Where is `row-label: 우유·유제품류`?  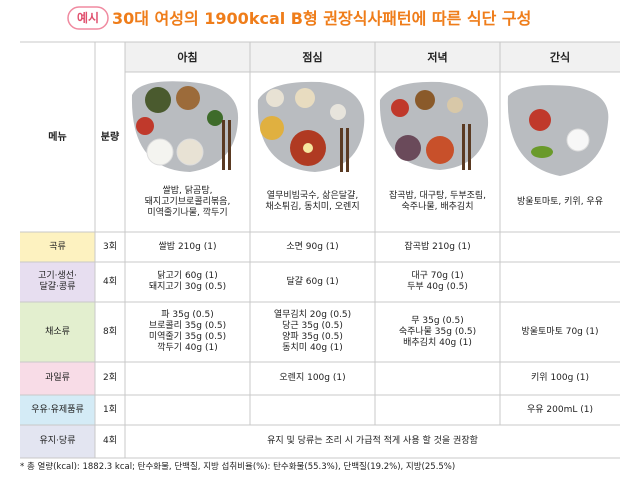
row-label: 우유·유제품류 is located at coordinates (57, 410).